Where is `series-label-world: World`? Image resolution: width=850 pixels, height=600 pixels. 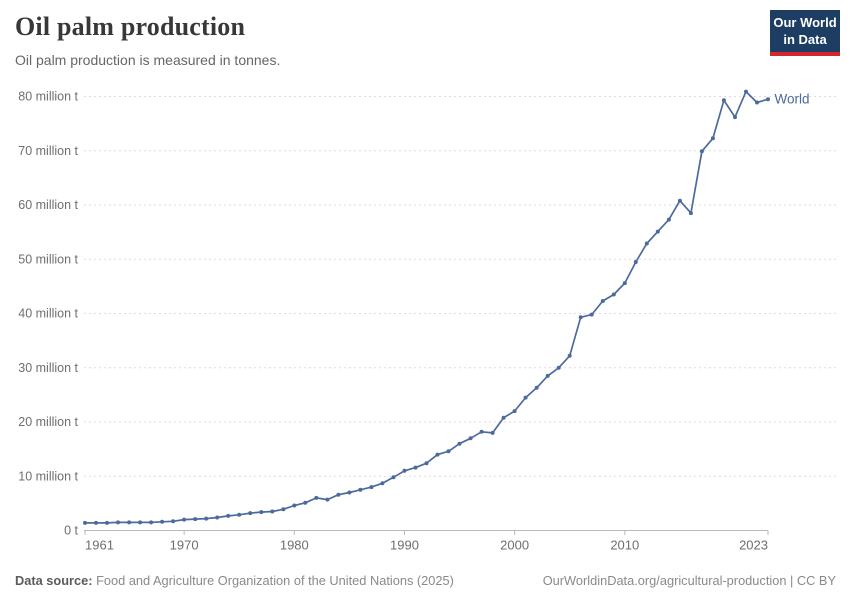
series-label-world: World is located at coordinates (792, 98).